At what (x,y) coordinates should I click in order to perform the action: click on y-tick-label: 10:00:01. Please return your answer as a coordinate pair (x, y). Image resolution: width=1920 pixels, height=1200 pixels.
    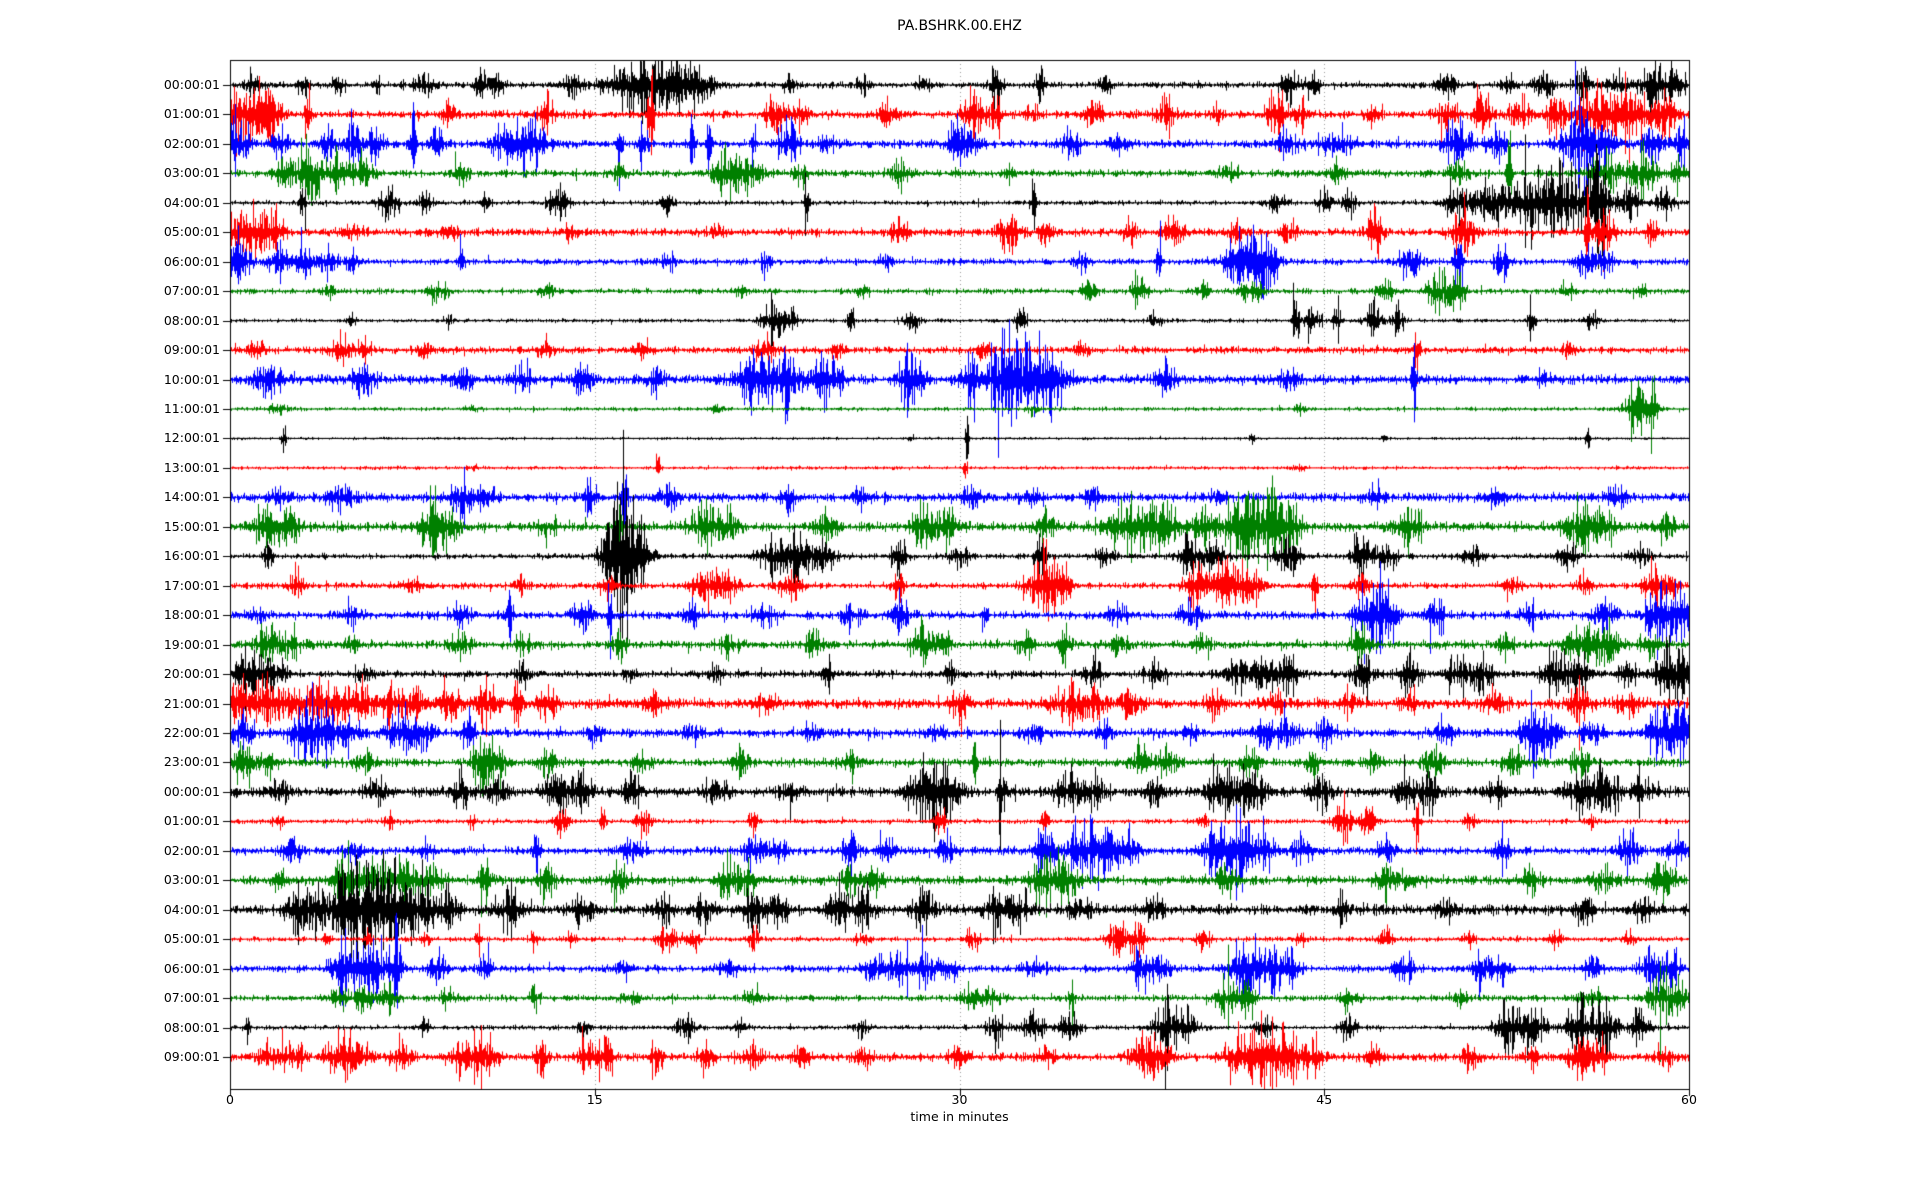
    Looking at the image, I should click on (191, 379).